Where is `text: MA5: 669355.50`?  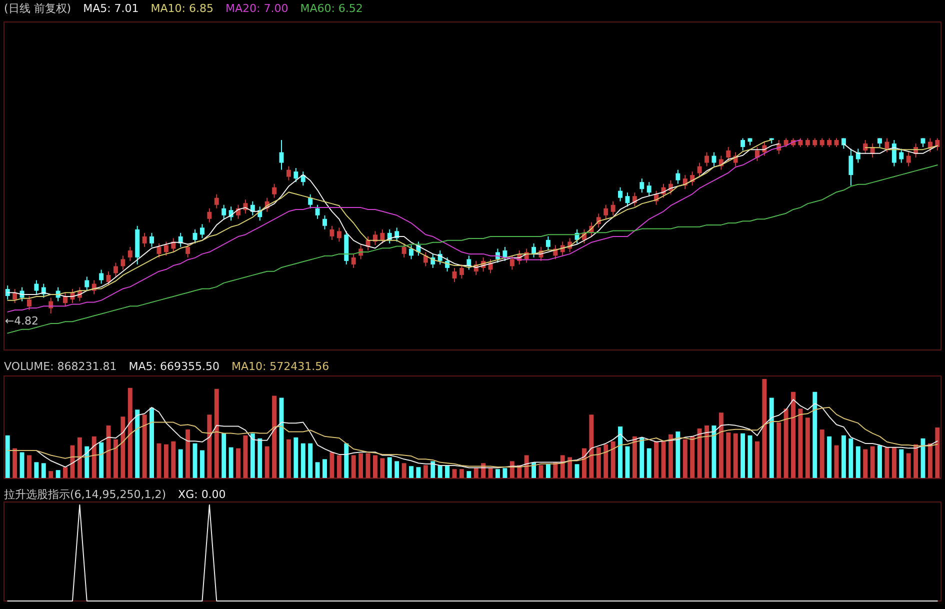 text: MA5: 669355.50 is located at coordinates (174, 366).